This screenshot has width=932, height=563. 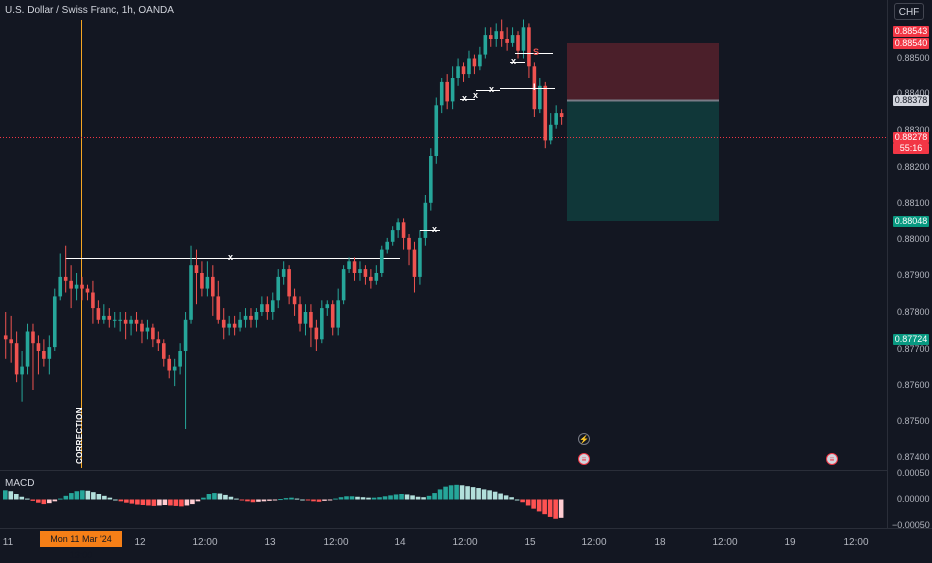 What do you see at coordinates (911, 339) in the screenshot?
I see `lower-price-tag: 0.87724` at bounding box center [911, 339].